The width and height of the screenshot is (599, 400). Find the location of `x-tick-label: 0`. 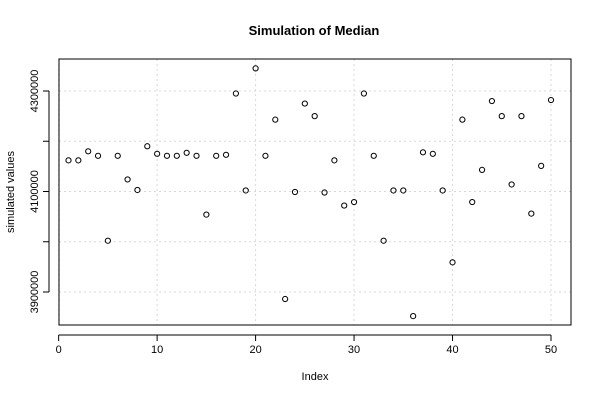

x-tick-label: 0 is located at coordinates (59, 350).